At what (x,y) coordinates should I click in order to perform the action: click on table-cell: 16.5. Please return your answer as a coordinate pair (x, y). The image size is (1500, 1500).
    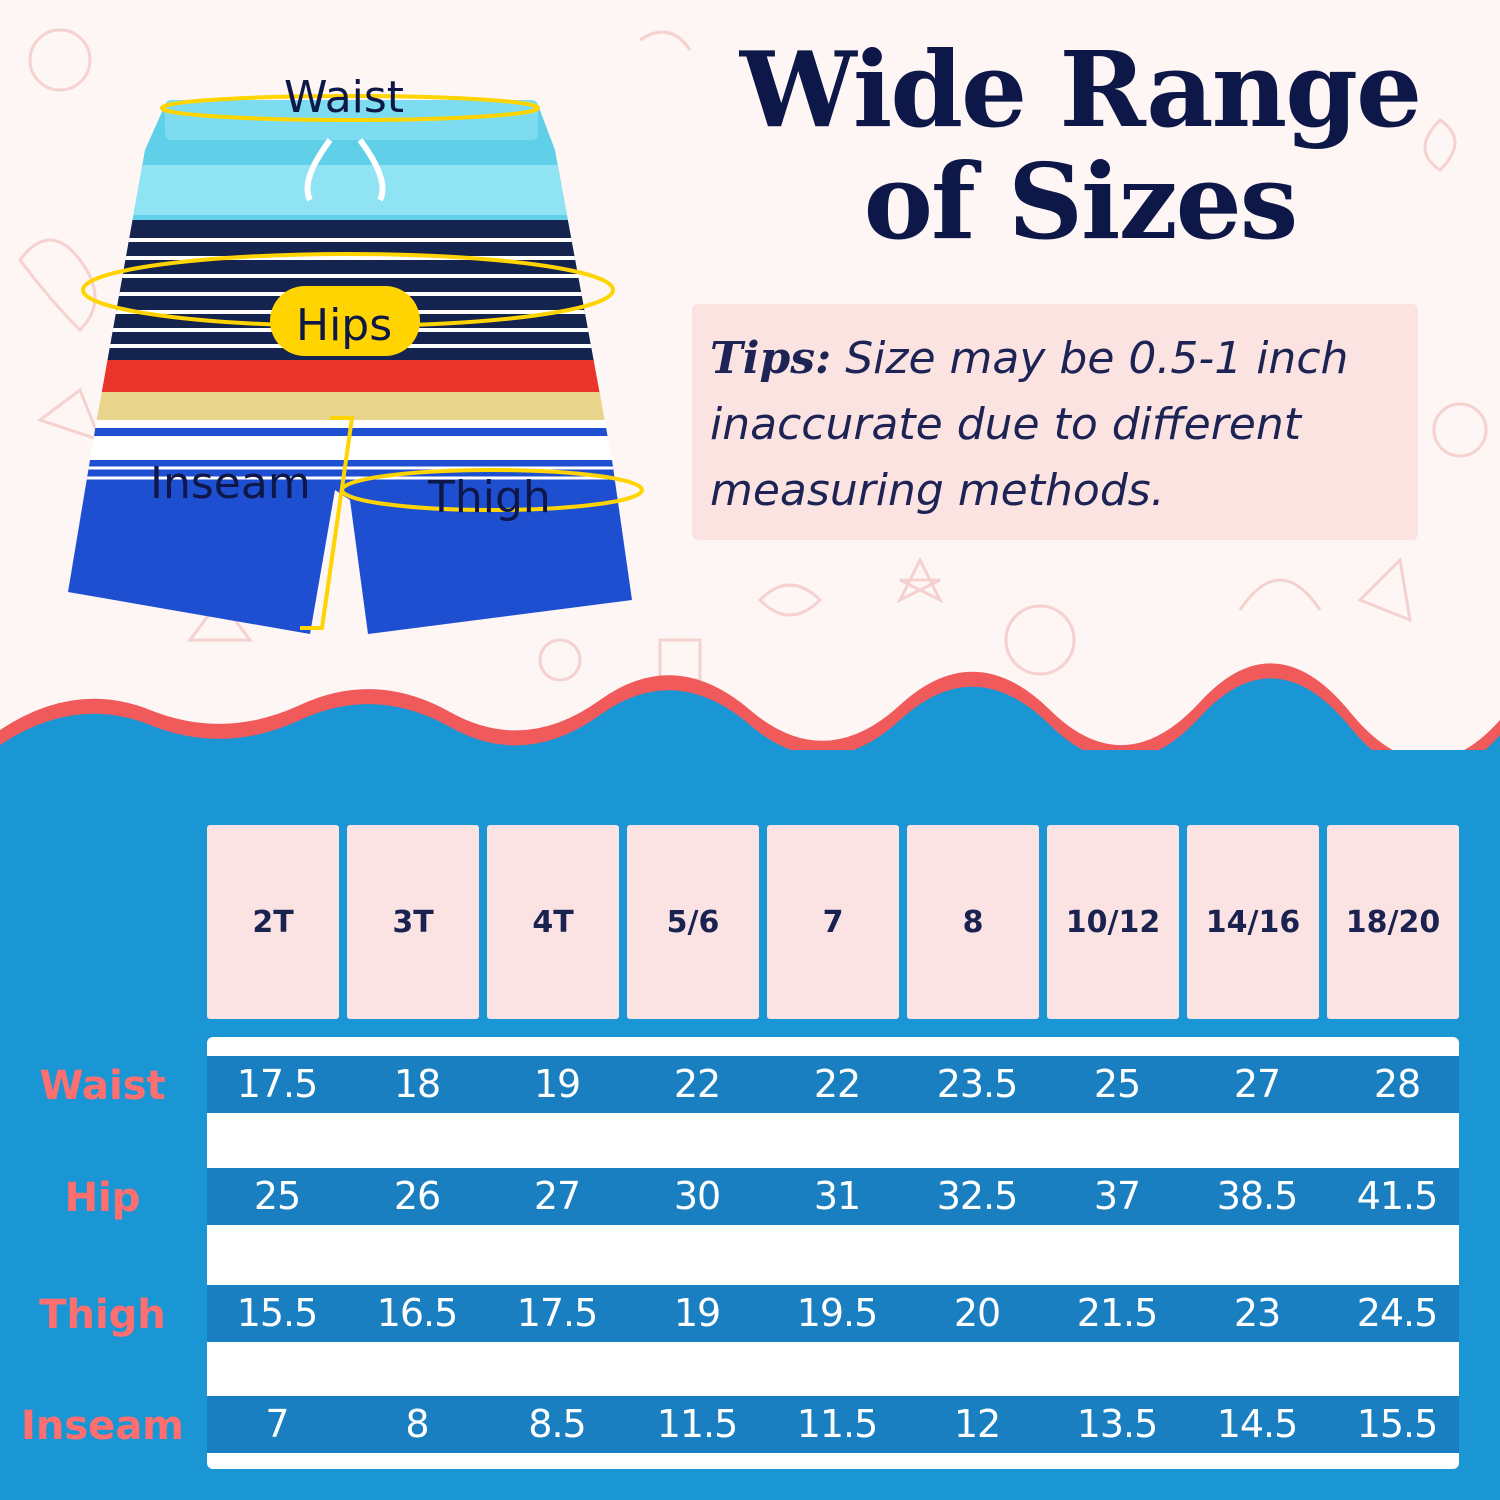
    Looking at the image, I should click on (417, 1313).